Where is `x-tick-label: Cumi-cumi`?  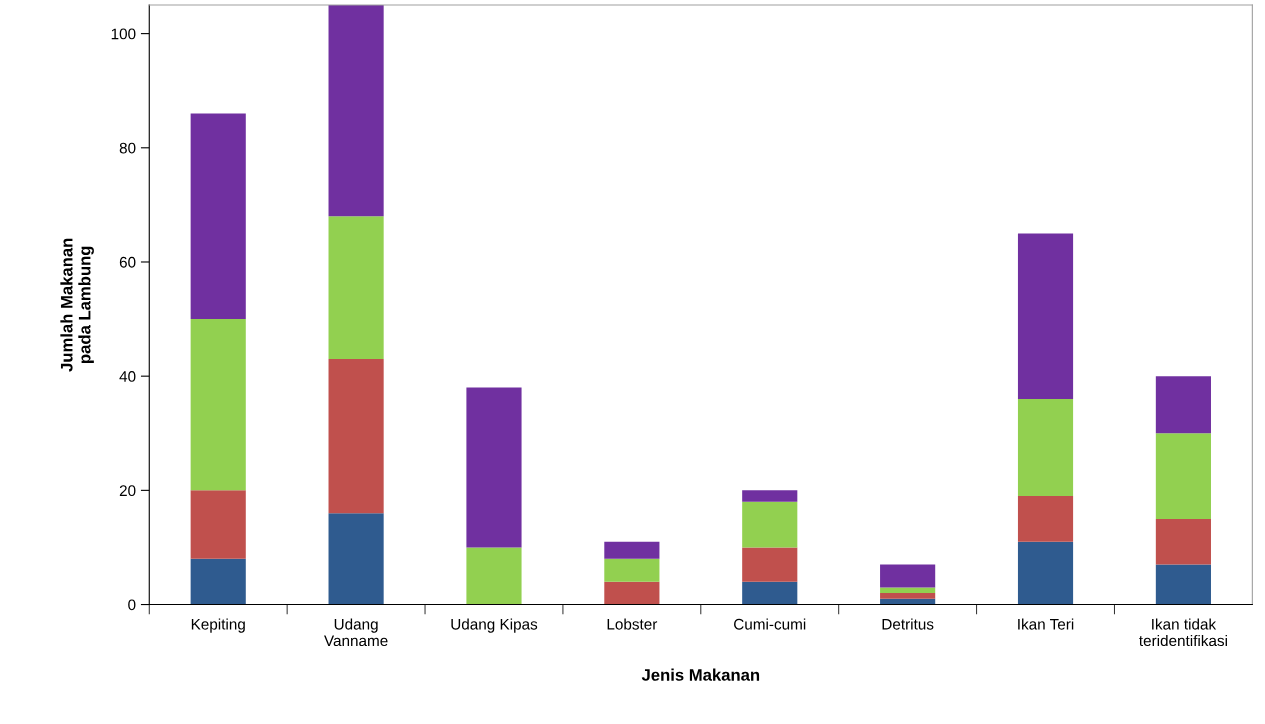 x-tick-label: Cumi-cumi is located at coordinates (770, 624).